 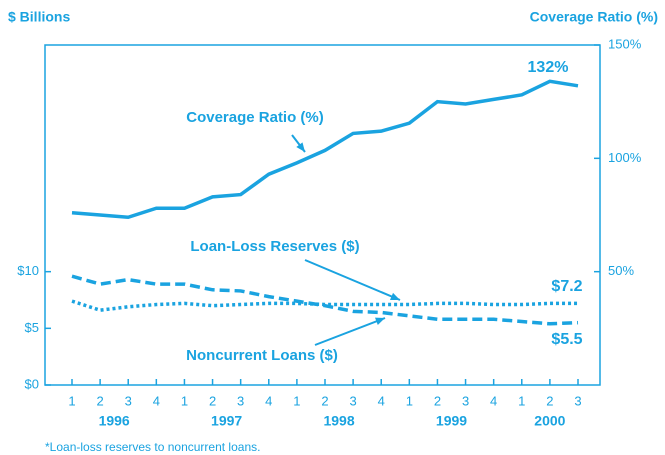 What do you see at coordinates (621, 270) in the screenshot?
I see `y2-tick-label: 50%` at bounding box center [621, 270].